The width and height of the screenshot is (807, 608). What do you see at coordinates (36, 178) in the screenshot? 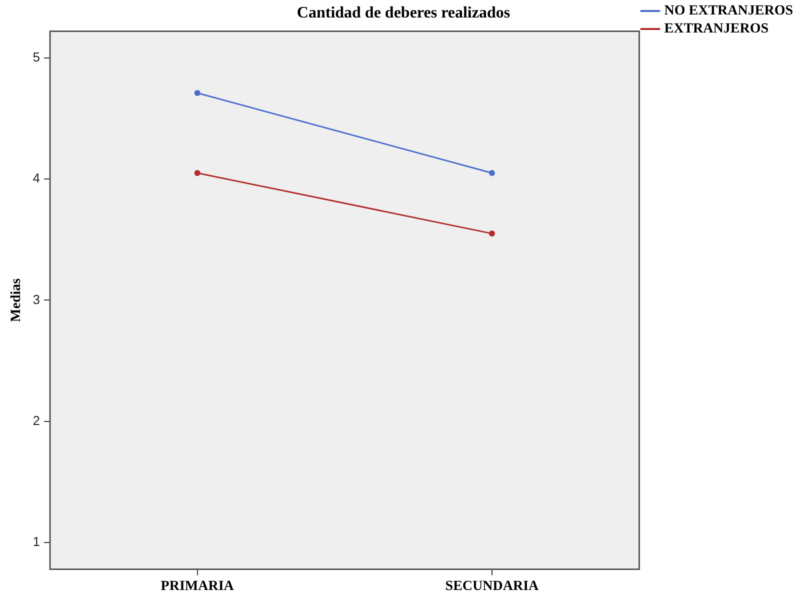
I see `y-tick-label: 4` at bounding box center [36, 178].